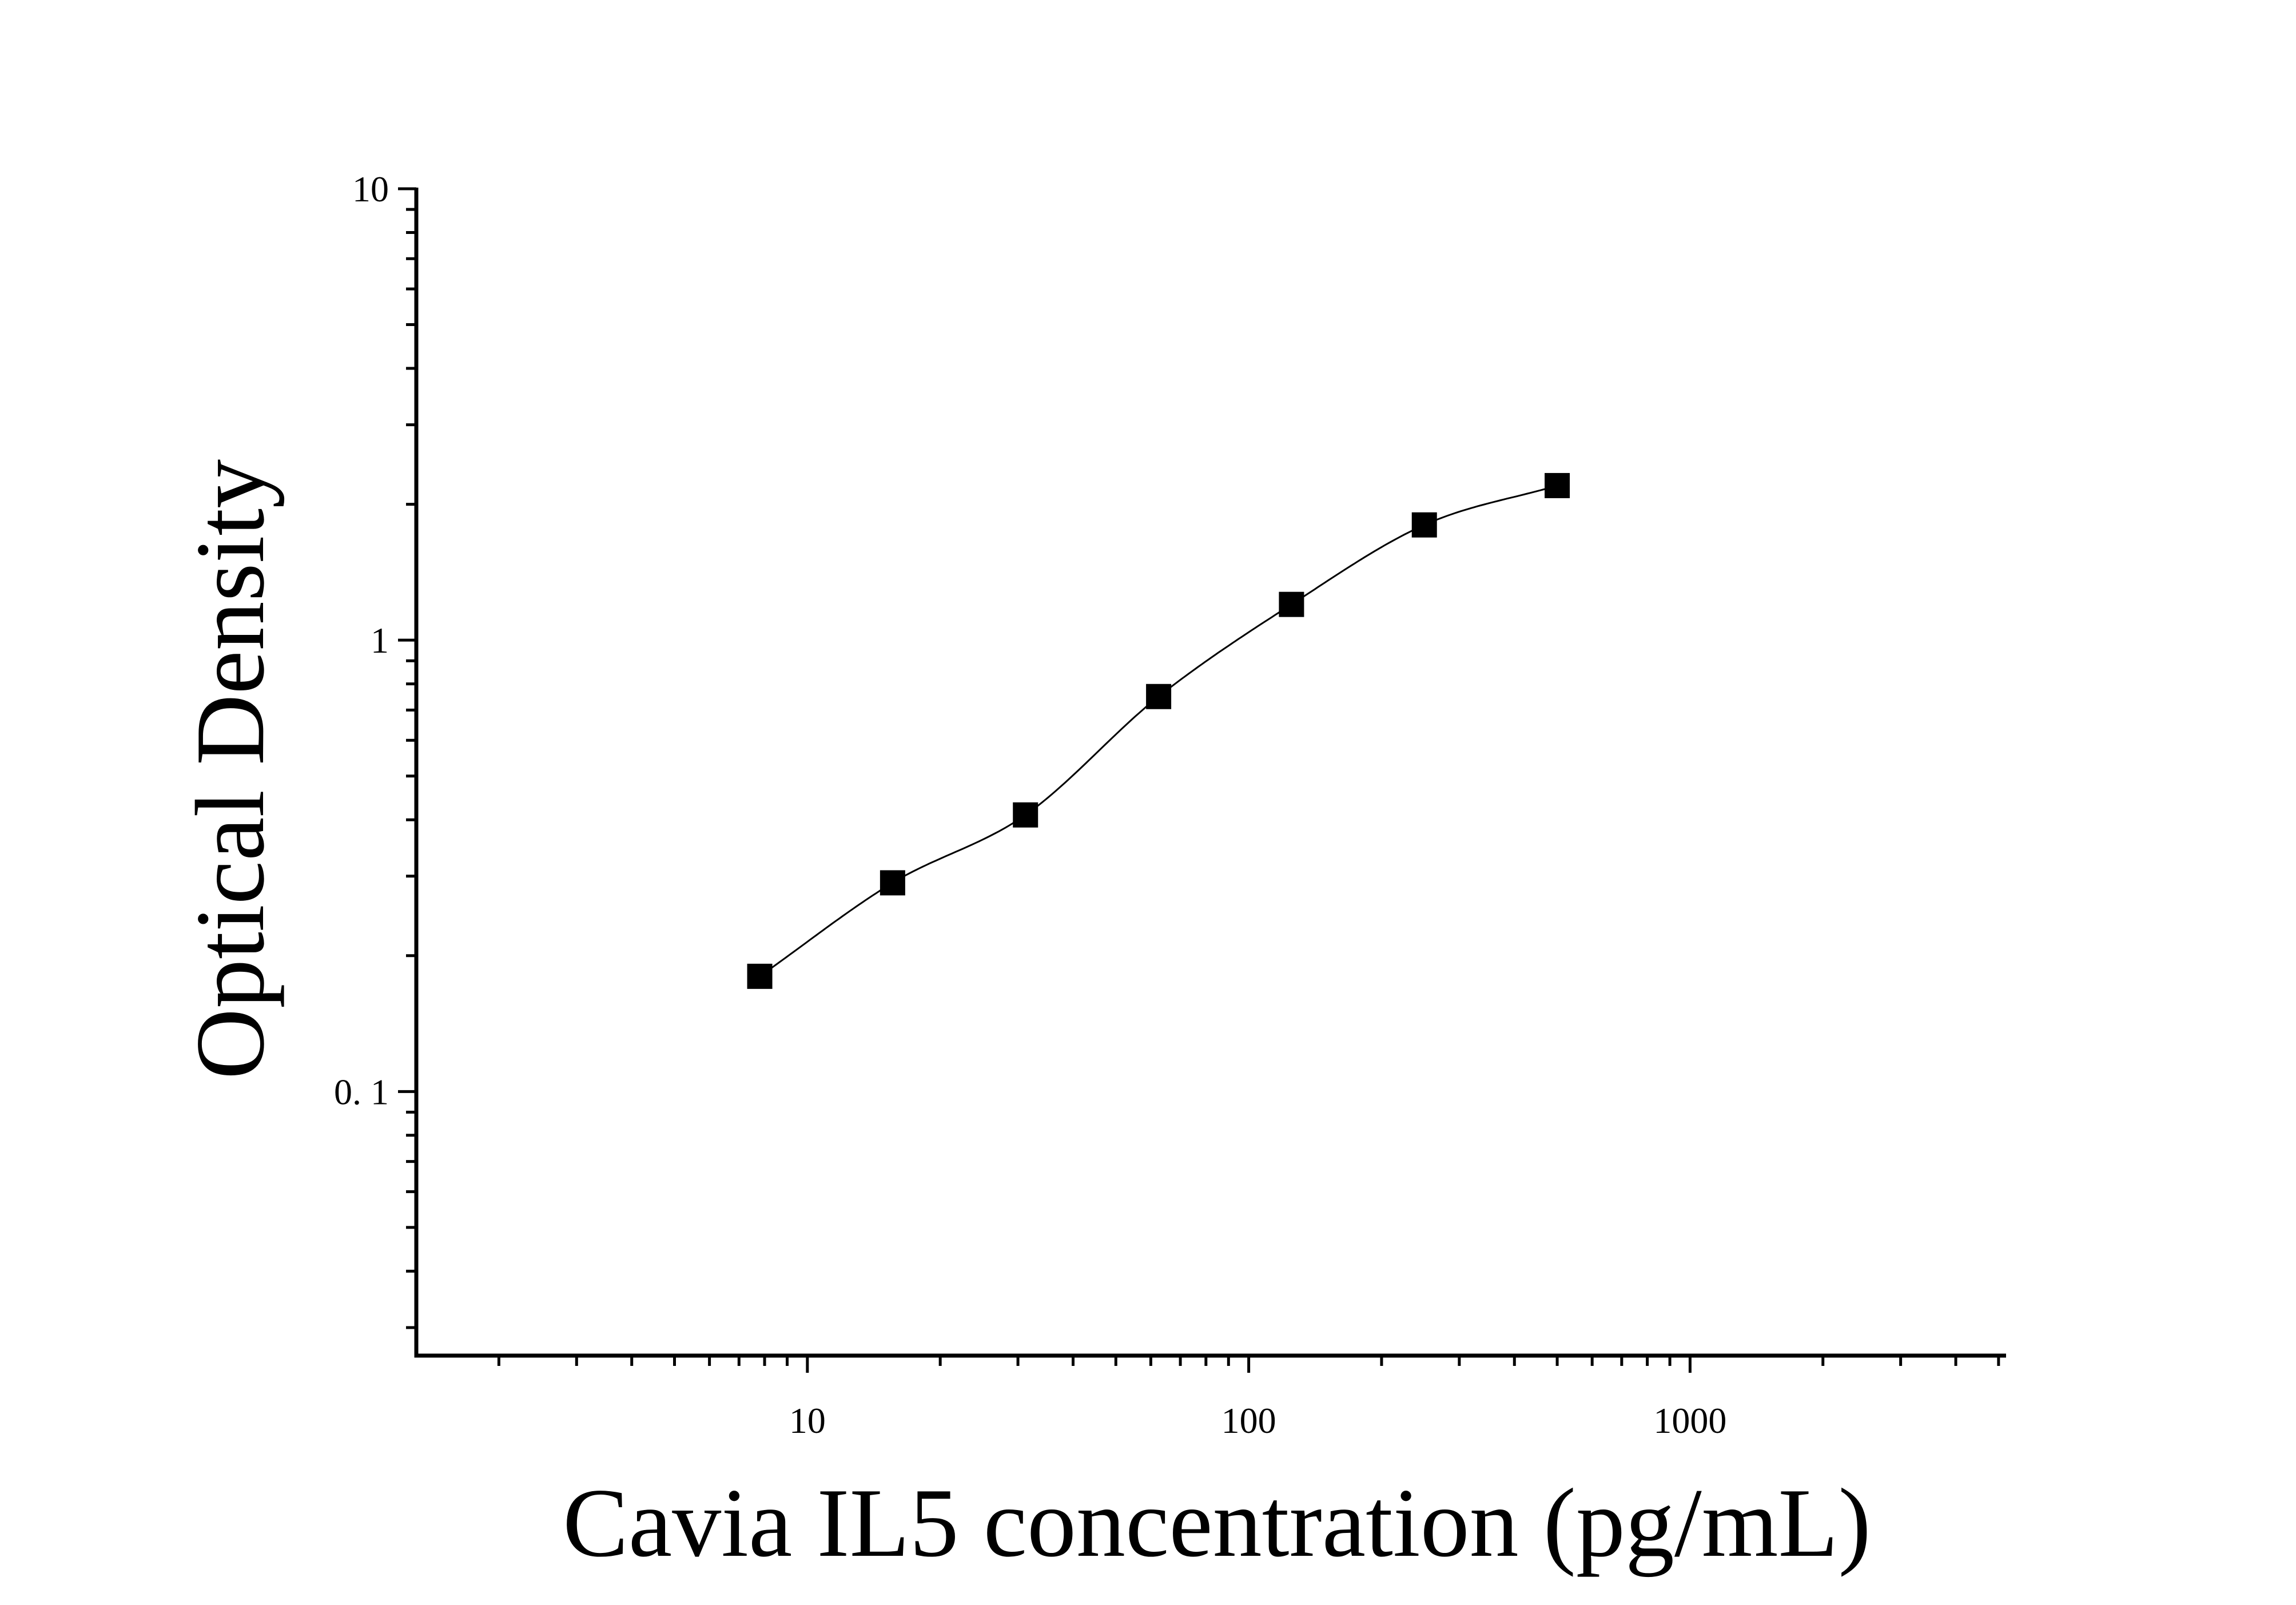 The height and width of the screenshot is (1605, 2296). What do you see at coordinates (361, 1091) in the screenshot?
I see `y-tick-label: 0. 1` at bounding box center [361, 1091].